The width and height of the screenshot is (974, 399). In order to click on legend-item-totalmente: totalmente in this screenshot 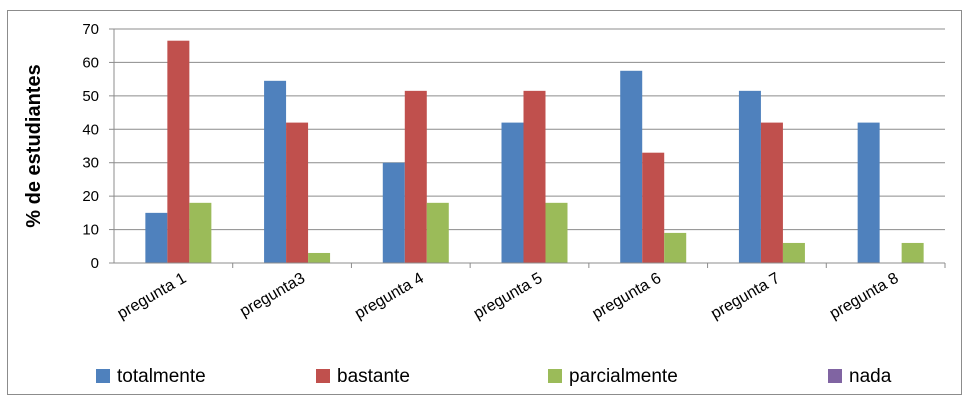, I will do `click(151, 376)`.